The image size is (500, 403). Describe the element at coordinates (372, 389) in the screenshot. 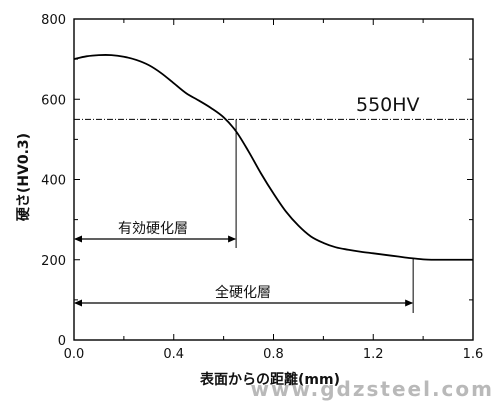

I see `watermark: www.gdzsteel.com` at that location.